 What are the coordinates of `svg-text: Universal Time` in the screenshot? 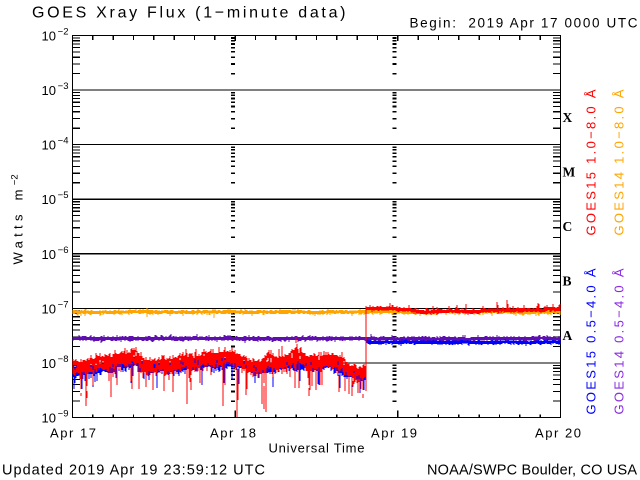 It's located at (317, 448).